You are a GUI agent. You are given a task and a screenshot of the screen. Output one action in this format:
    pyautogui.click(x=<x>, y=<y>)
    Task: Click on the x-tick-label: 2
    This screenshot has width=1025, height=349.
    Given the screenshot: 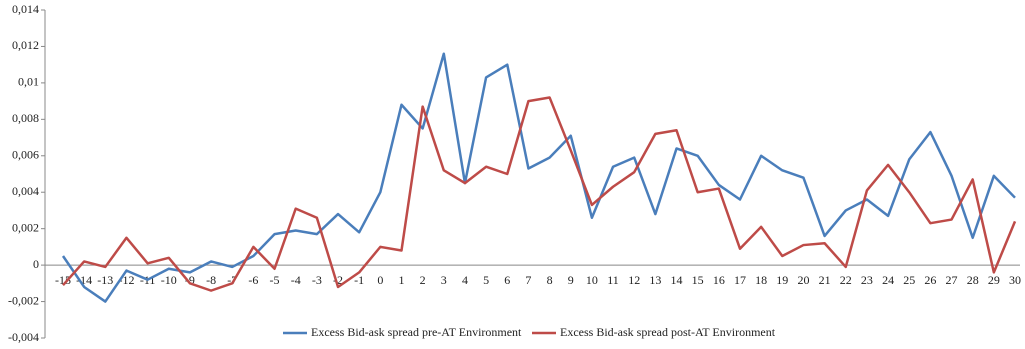 What is the action you would take?
    pyautogui.click(x=423, y=280)
    